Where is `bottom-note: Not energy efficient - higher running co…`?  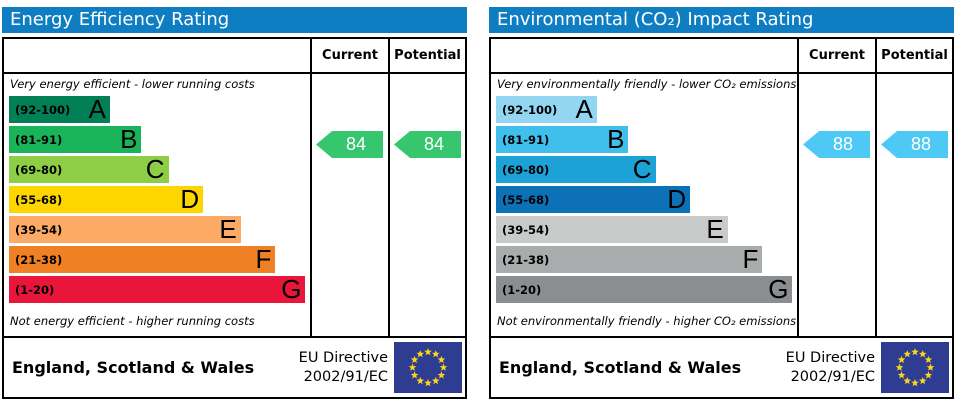 bottom-note: Not energy efficient - higher running co… is located at coordinates (132, 321).